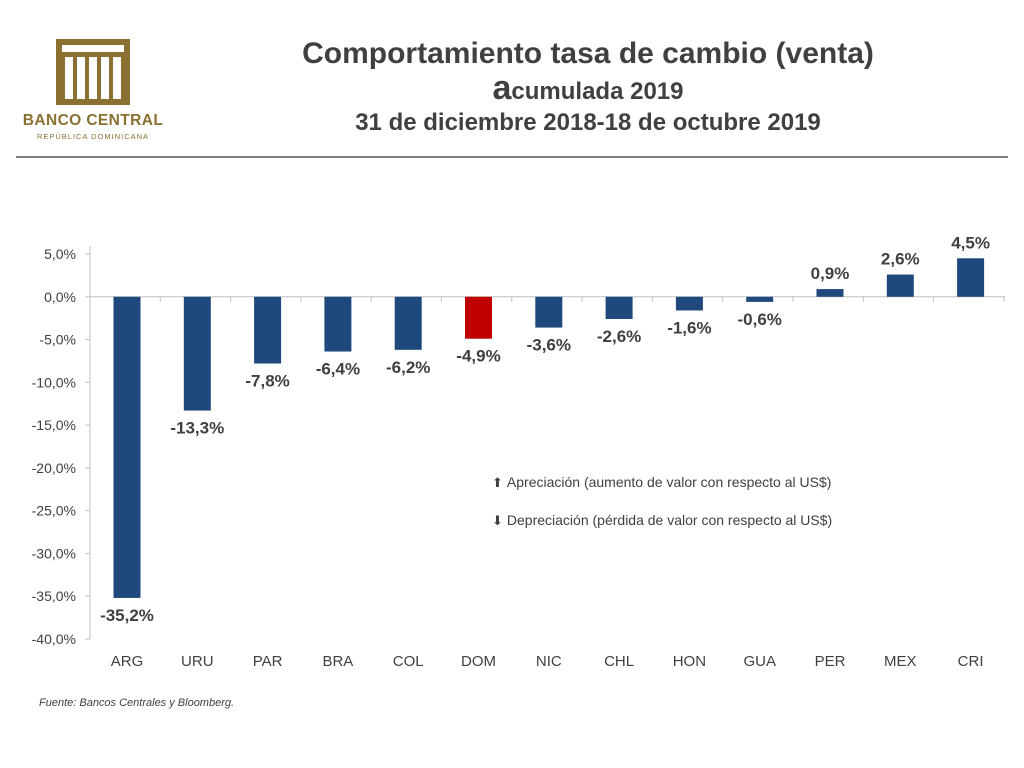 The image size is (1024, 768). What do you see at coordinates (689, 303) in the screenshot?
I see `bar-hon` at bounding box center [689, 303].